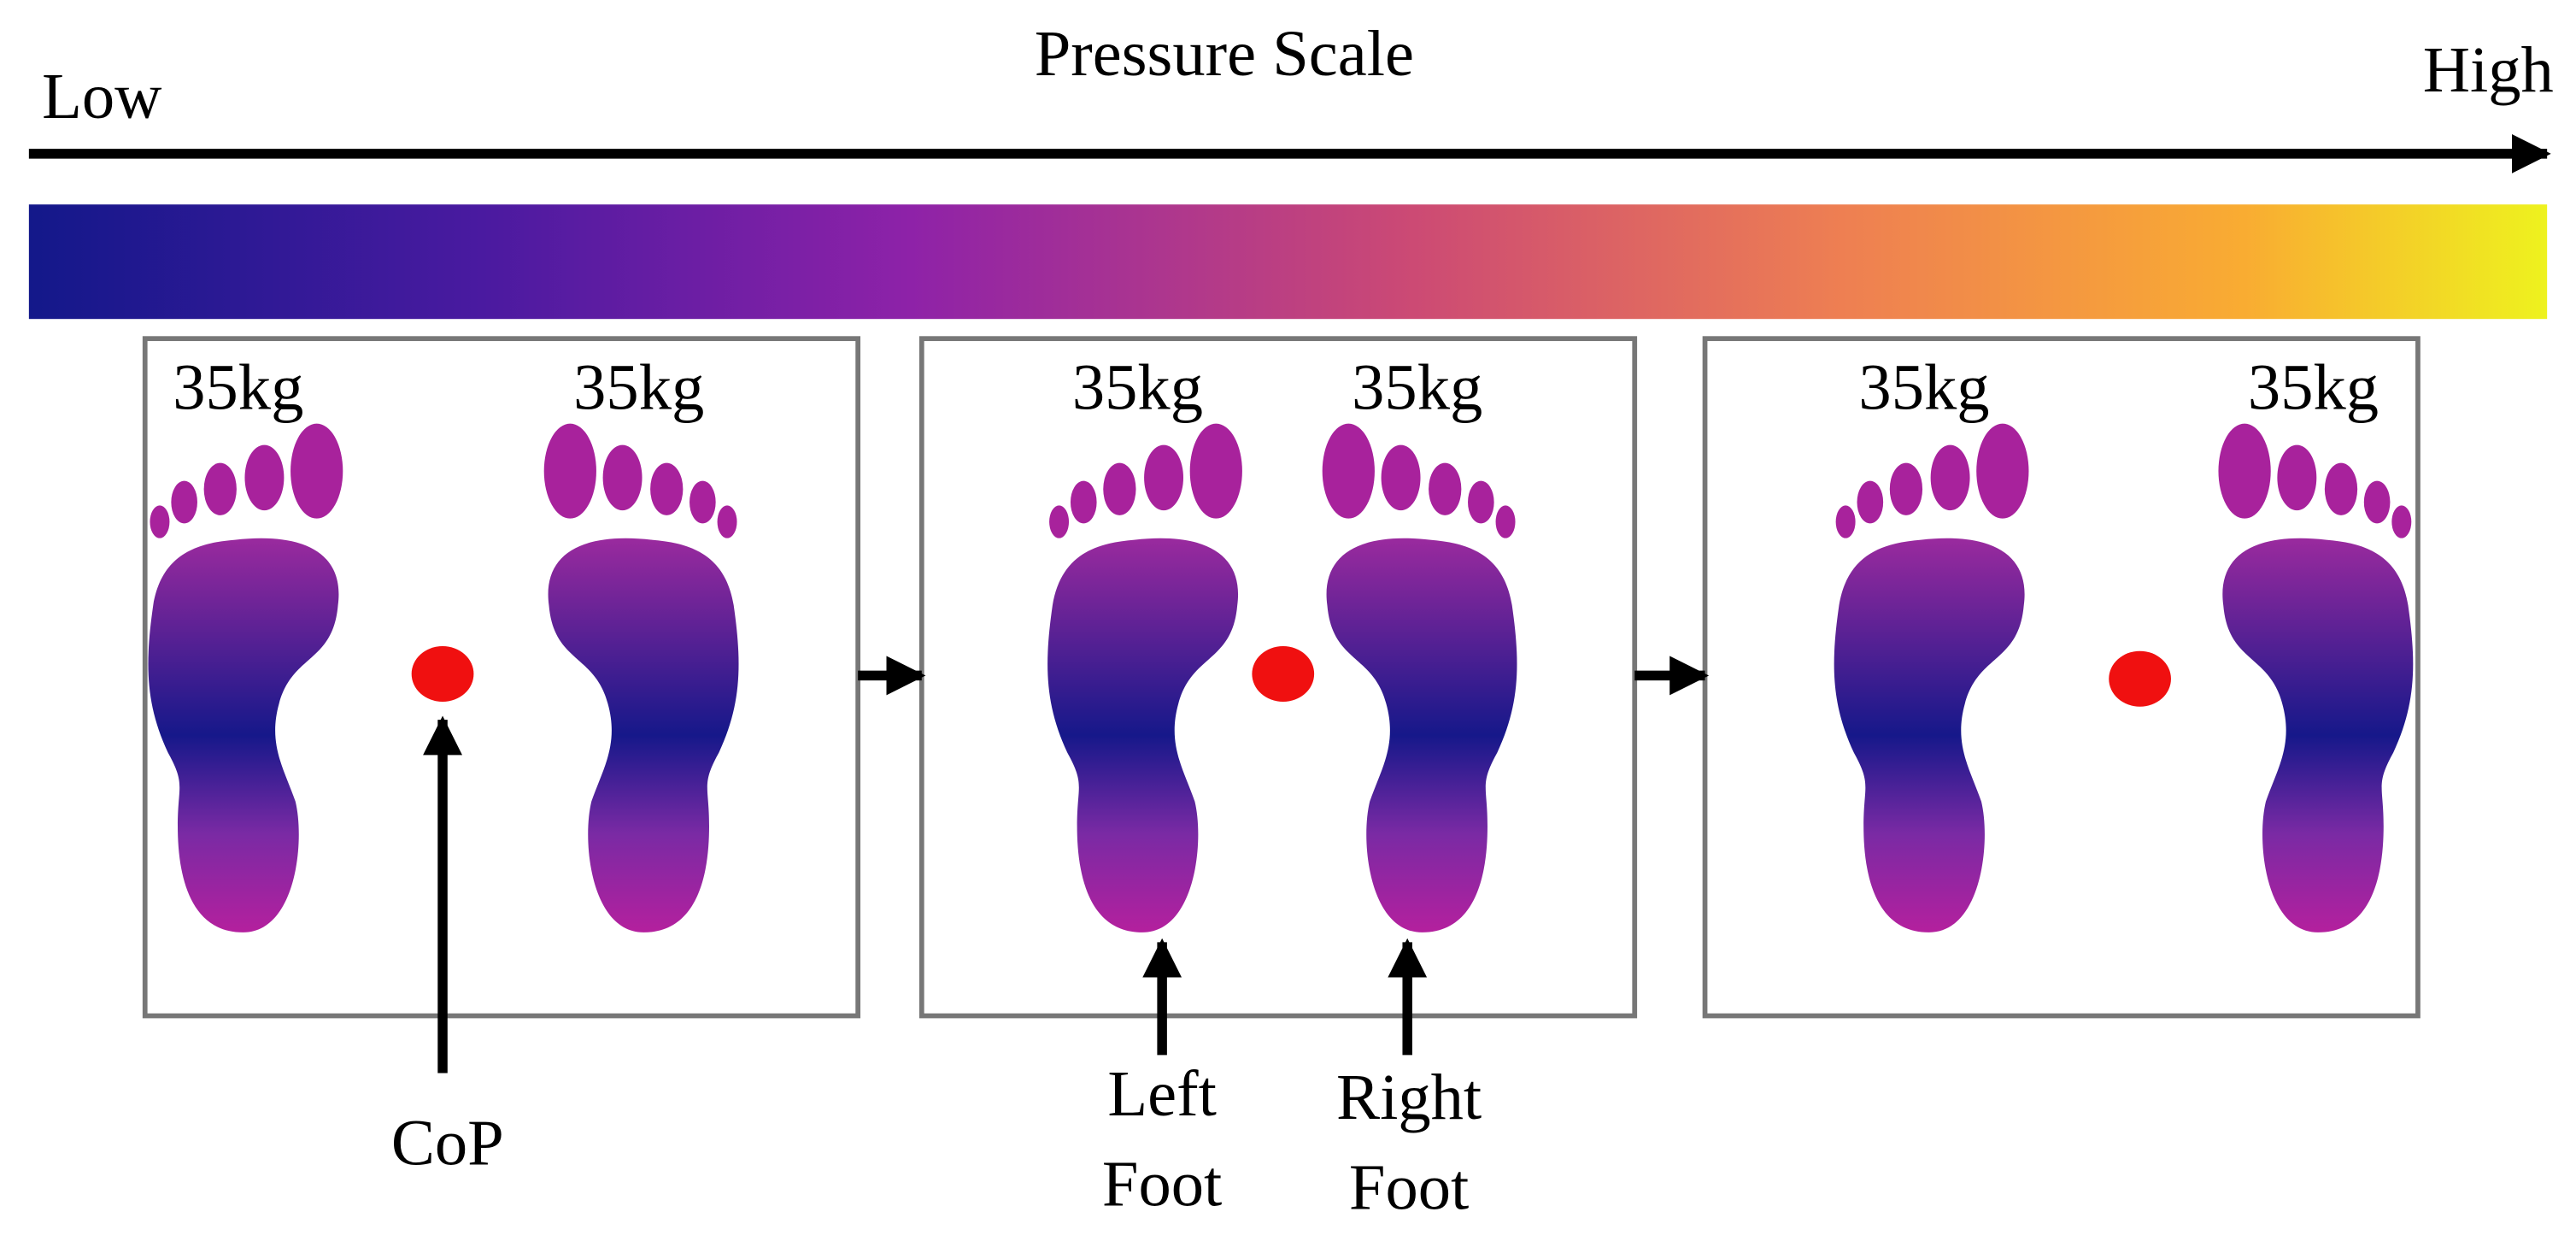 This screenshot has width=2576, height=1253. I want to click on scale-low: Low, so click(101, 96).